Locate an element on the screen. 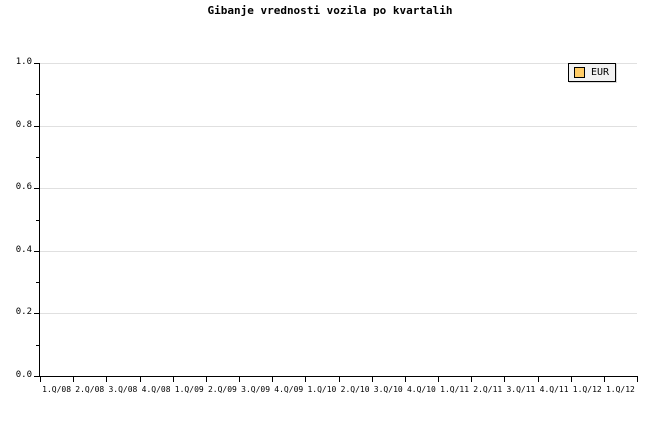 Image resolution: width=660 pixels, height=440 pixels. y-axis-spine is located at coordinates (39, 220).